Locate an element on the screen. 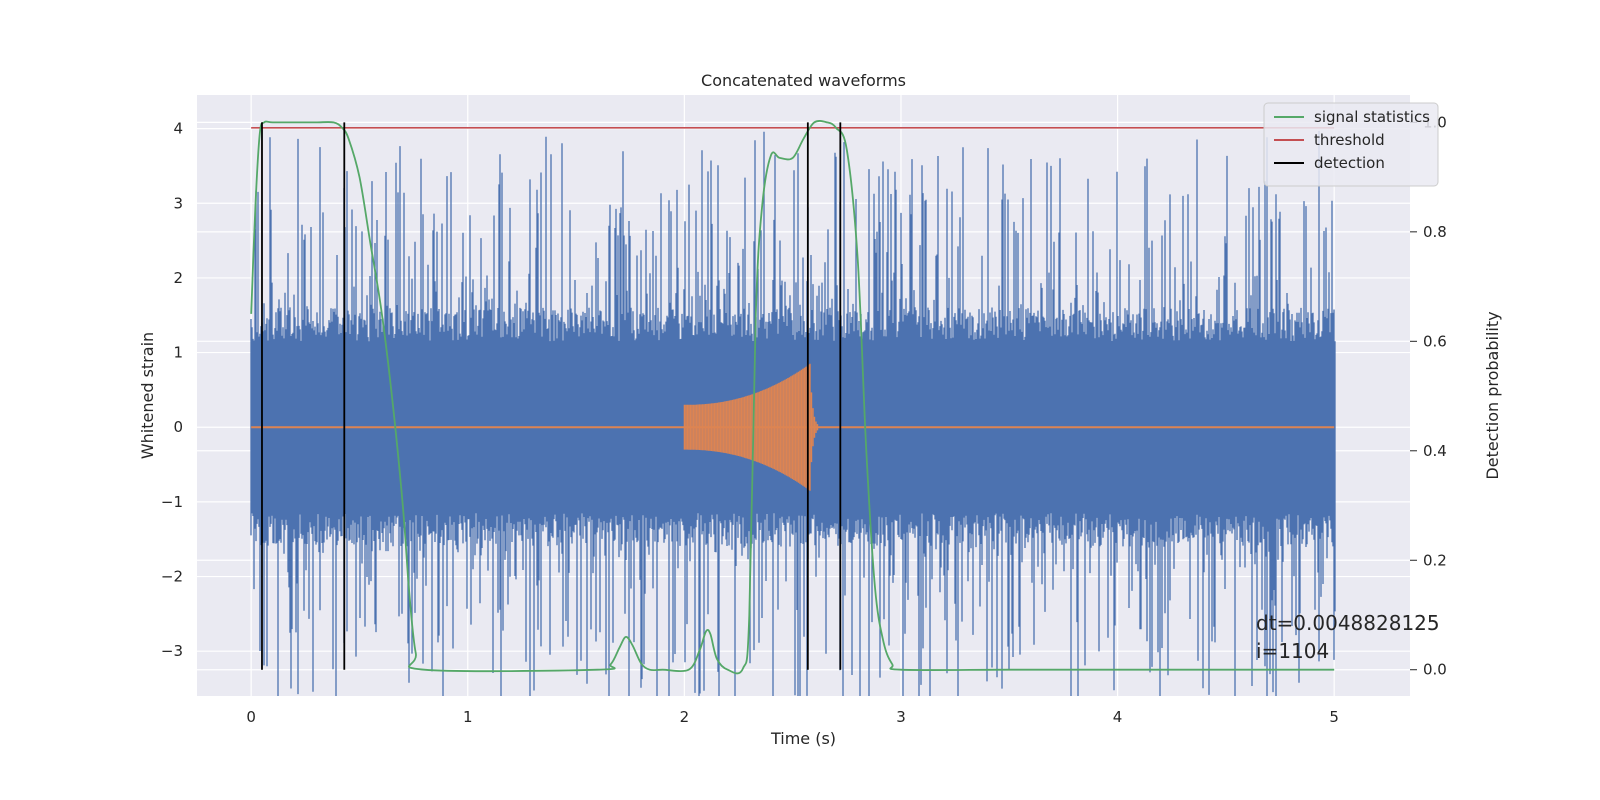  legend-entry: signal statistics is located at coordinates (1372, 117).